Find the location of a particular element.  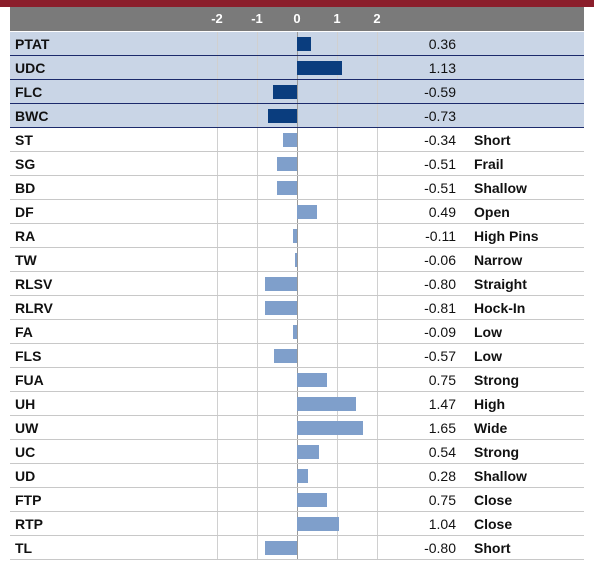

trait-label: TL is located at coordinates (24, 548).